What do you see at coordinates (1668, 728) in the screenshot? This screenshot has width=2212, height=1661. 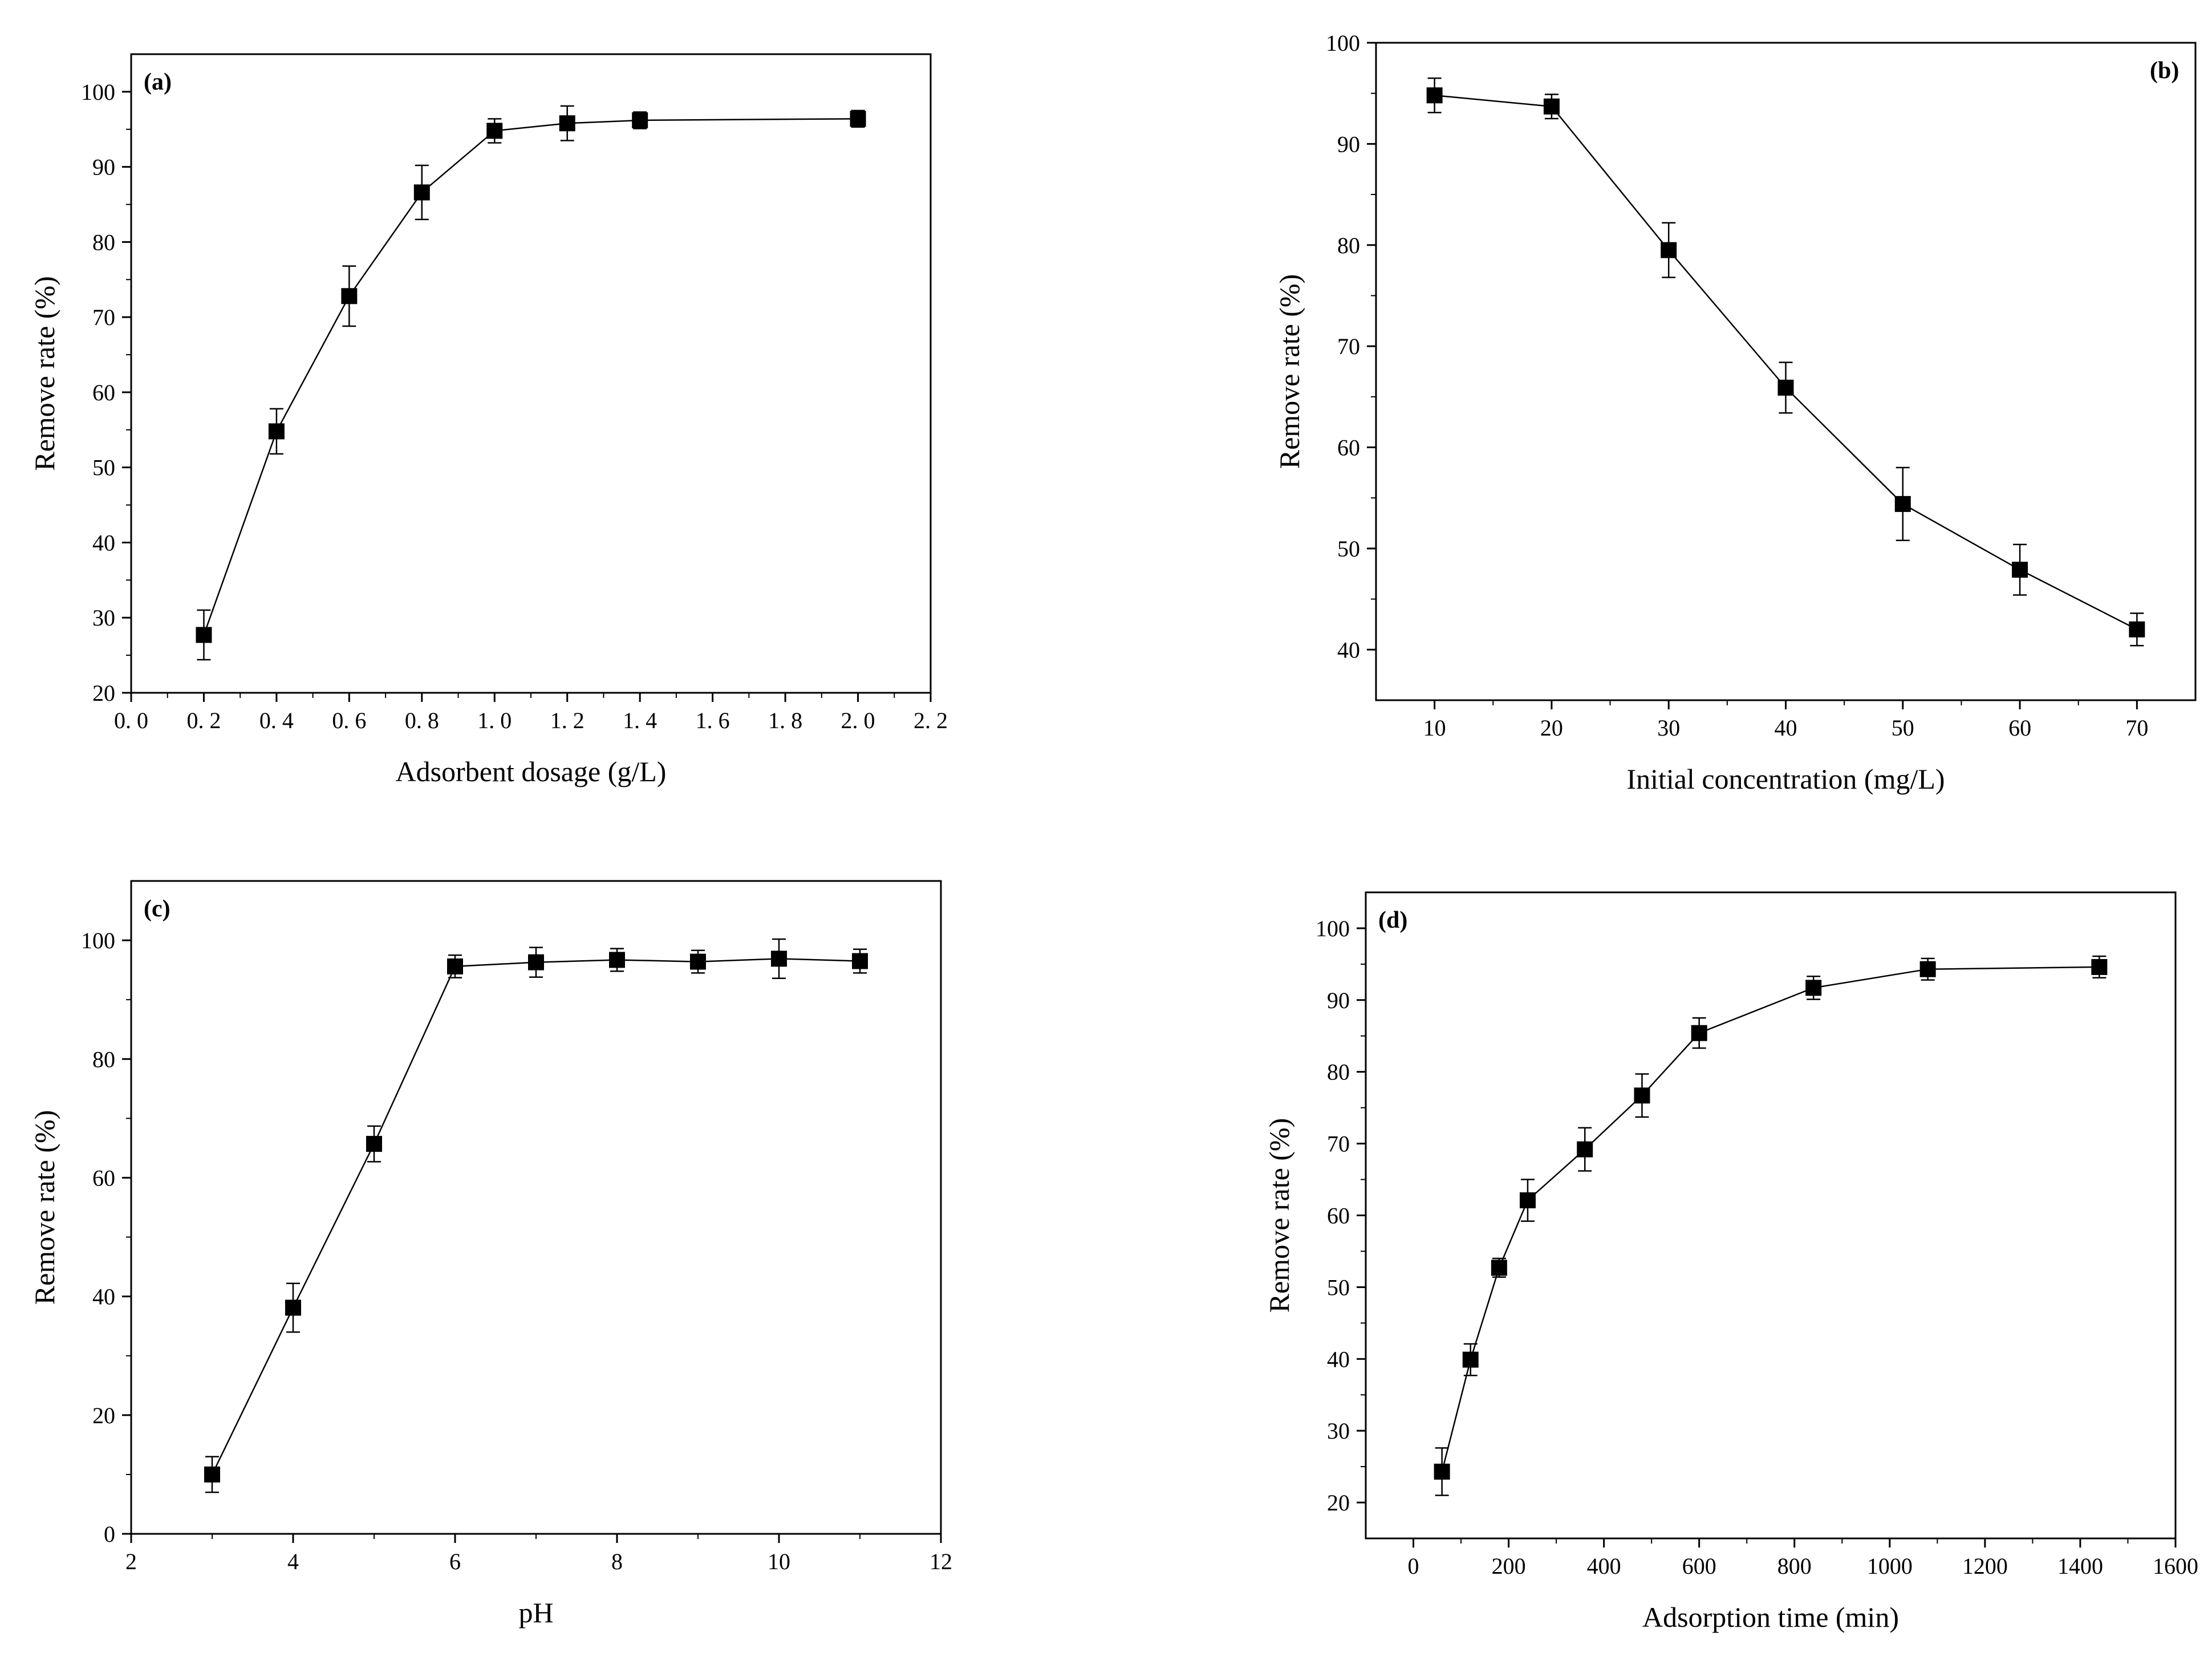 I see `x-tick-label: 30` at bounding box center [1668, 728].